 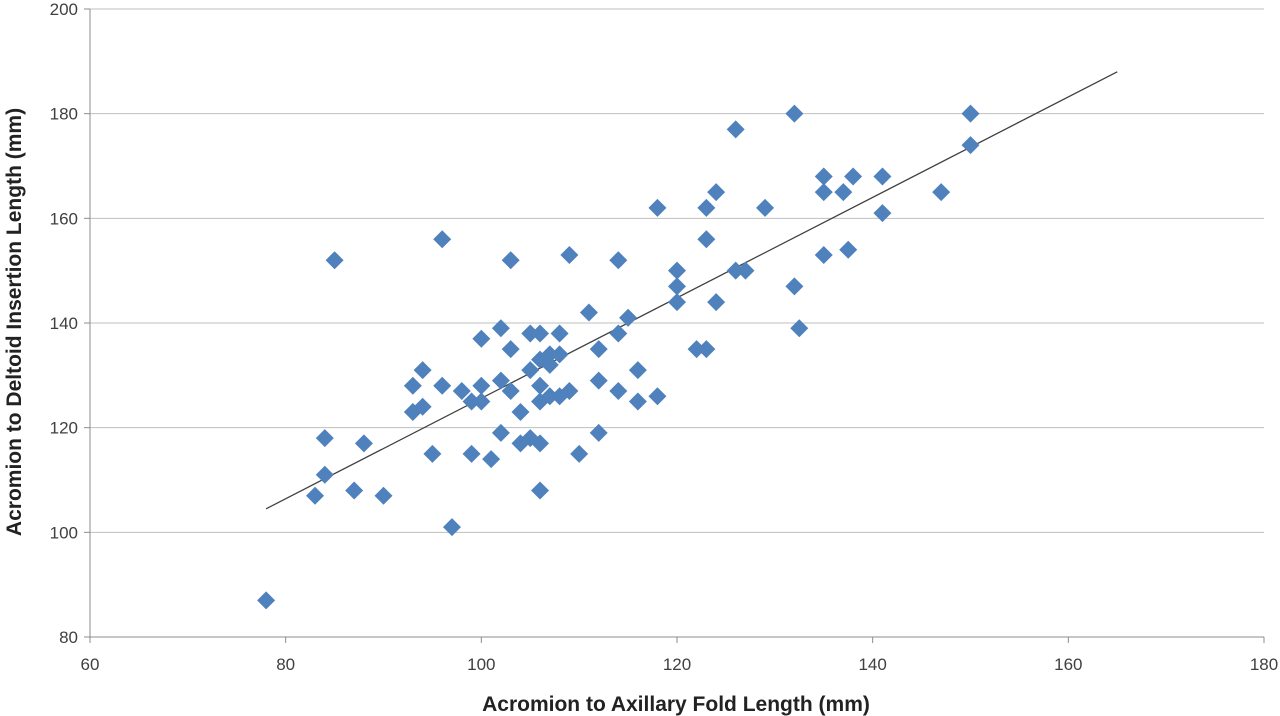 What do you see at coordinates (285, 664) in the screenshot?
I see `x-tick-label: 80` at bounding box center [285, 664].